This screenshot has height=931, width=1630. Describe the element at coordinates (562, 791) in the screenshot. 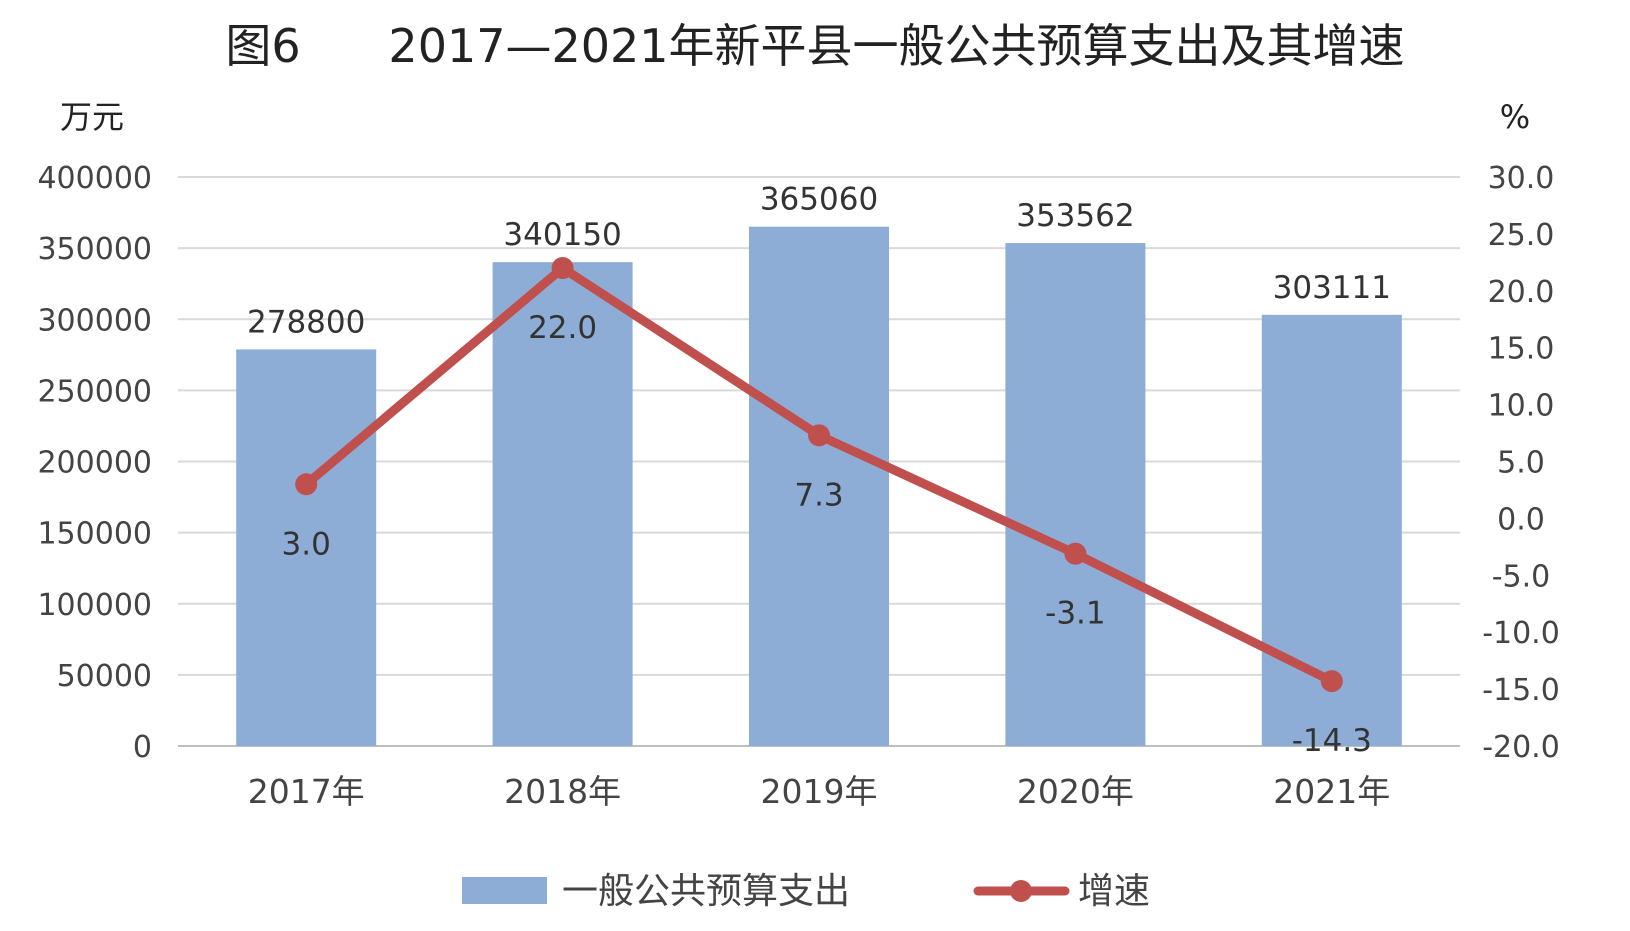

I see `category-label: 2018年` at that location.